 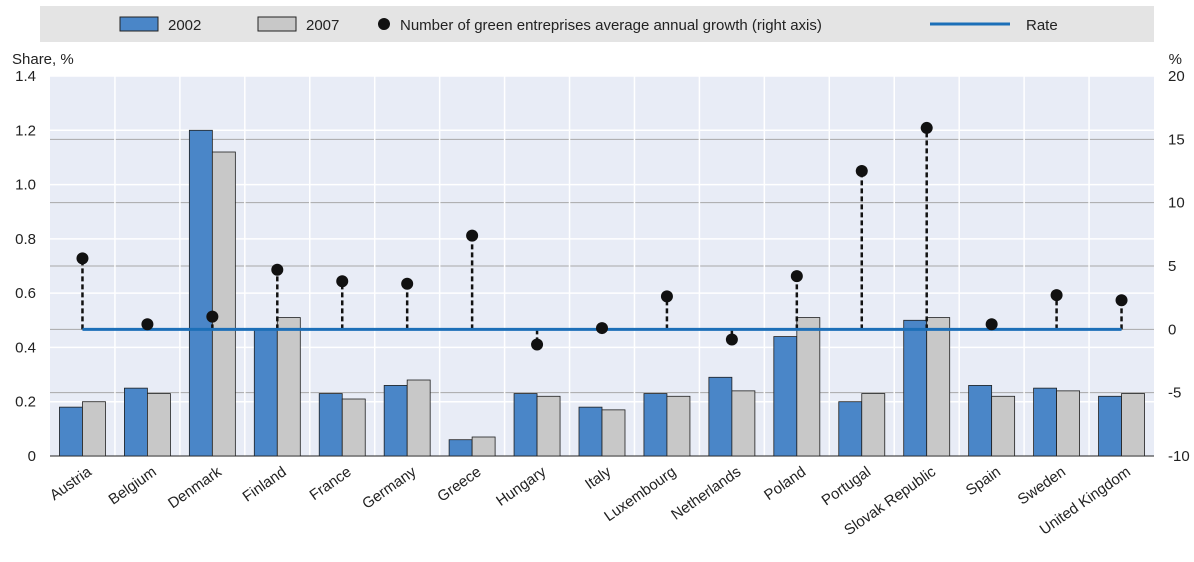 I want to click on y-tick-right: 0, so click(x=1172, y=329).